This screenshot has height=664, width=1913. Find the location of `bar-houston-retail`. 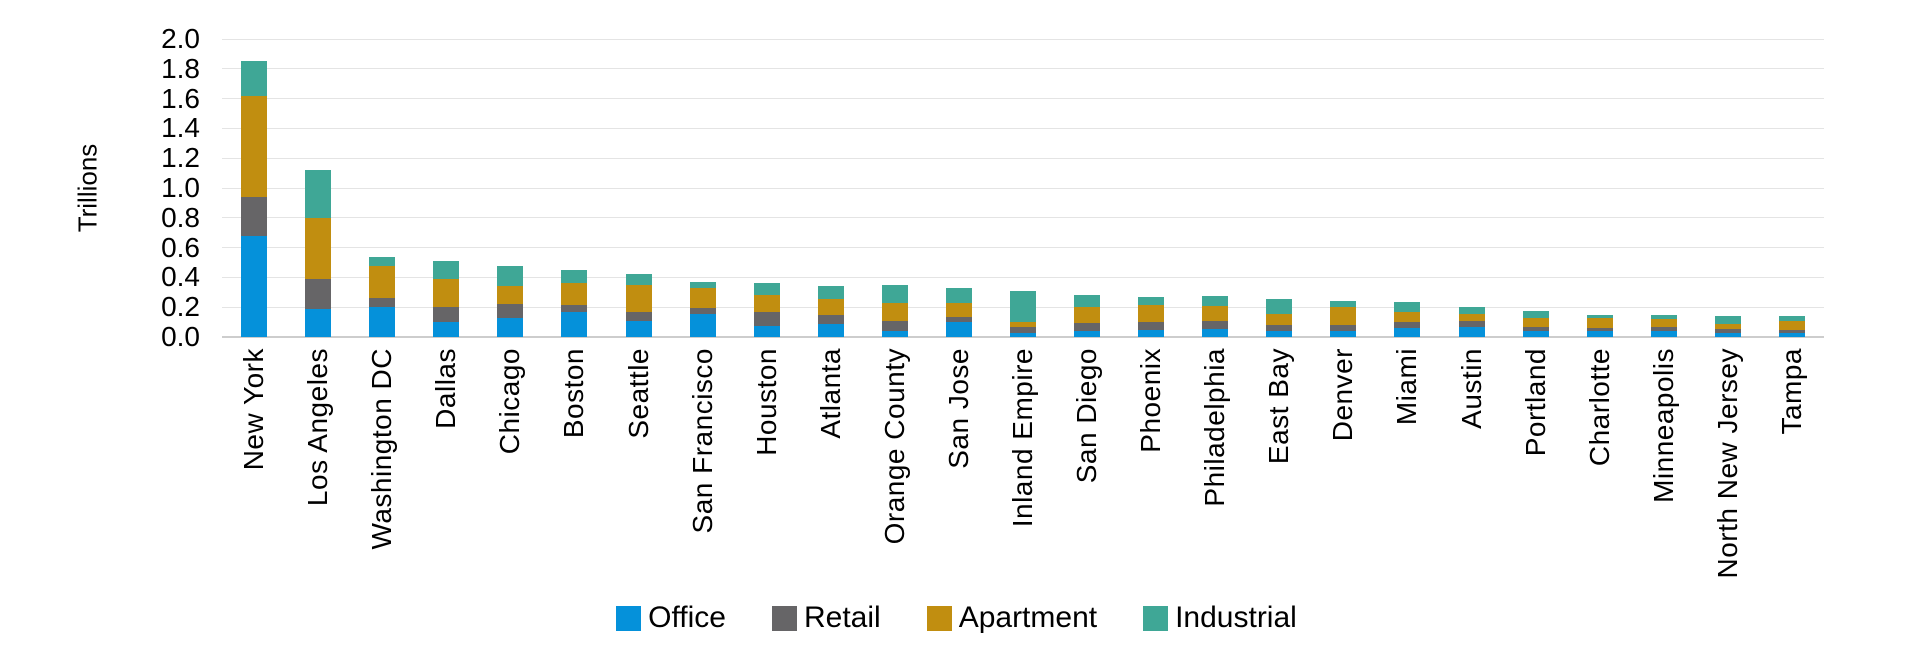

bar-houston-retail is located at coordinates (766, 318).